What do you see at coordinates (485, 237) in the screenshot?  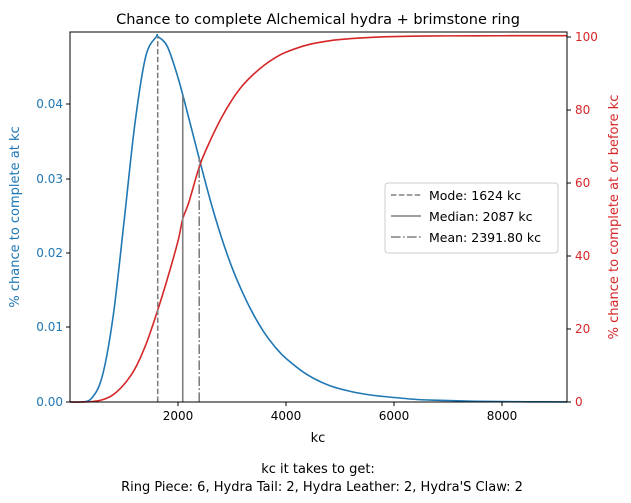 I see `legend-mean-label: Mean: 2391.80 kc` at bounding box center [485, 237].